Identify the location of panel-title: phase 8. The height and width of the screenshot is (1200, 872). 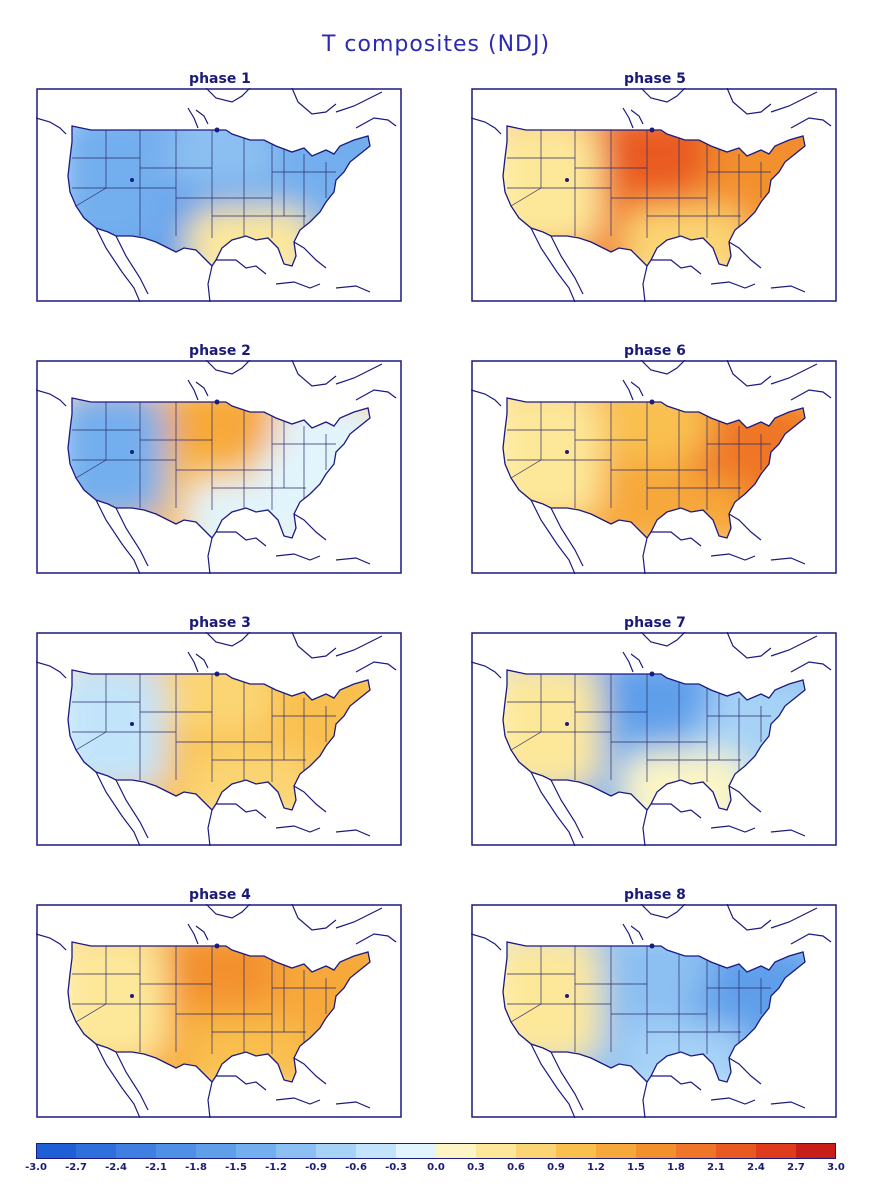
(655, 895).